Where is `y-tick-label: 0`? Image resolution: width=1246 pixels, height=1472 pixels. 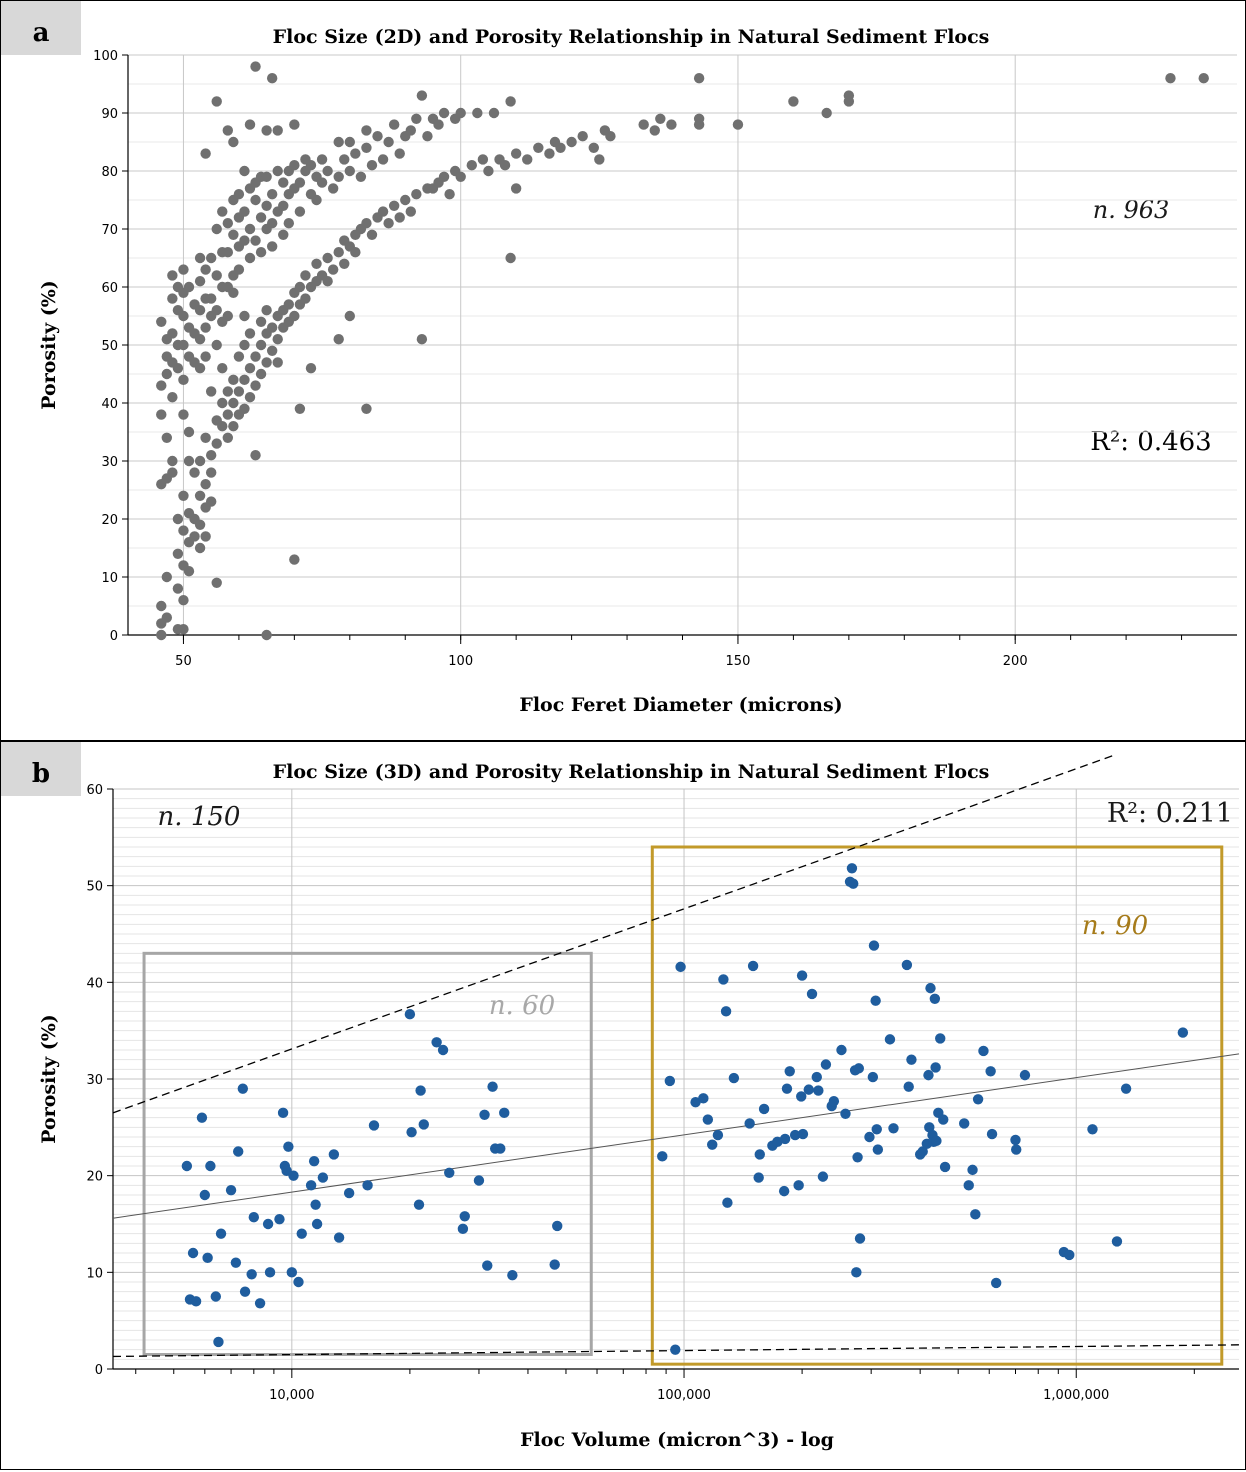 y-tick-label: 0 is located at coordinates (99, 1370).